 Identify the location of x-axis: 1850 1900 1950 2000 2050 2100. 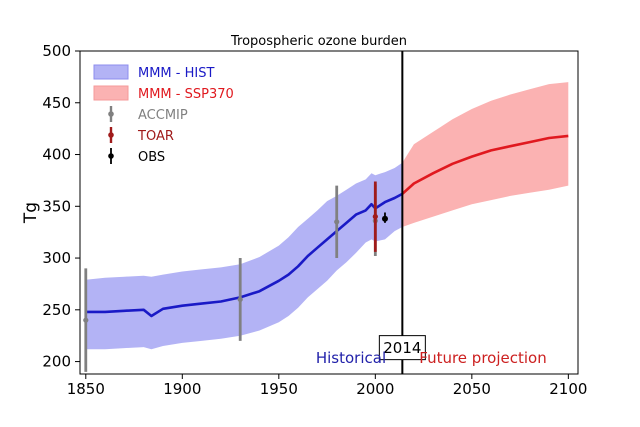
(327, 386).